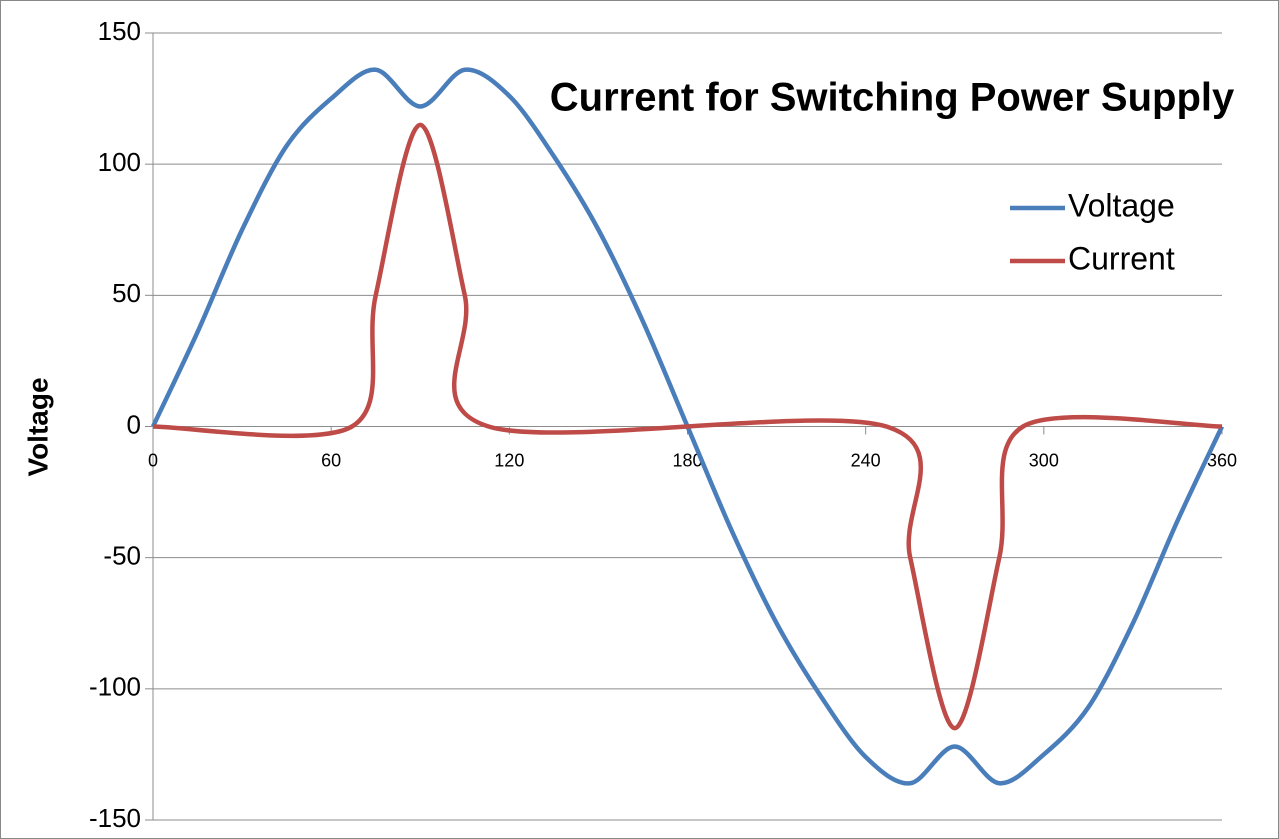 Image resolution: width=1279 pixels, height=839 pixels. I want to click on y-tick-label: 0, so click(134, 424).